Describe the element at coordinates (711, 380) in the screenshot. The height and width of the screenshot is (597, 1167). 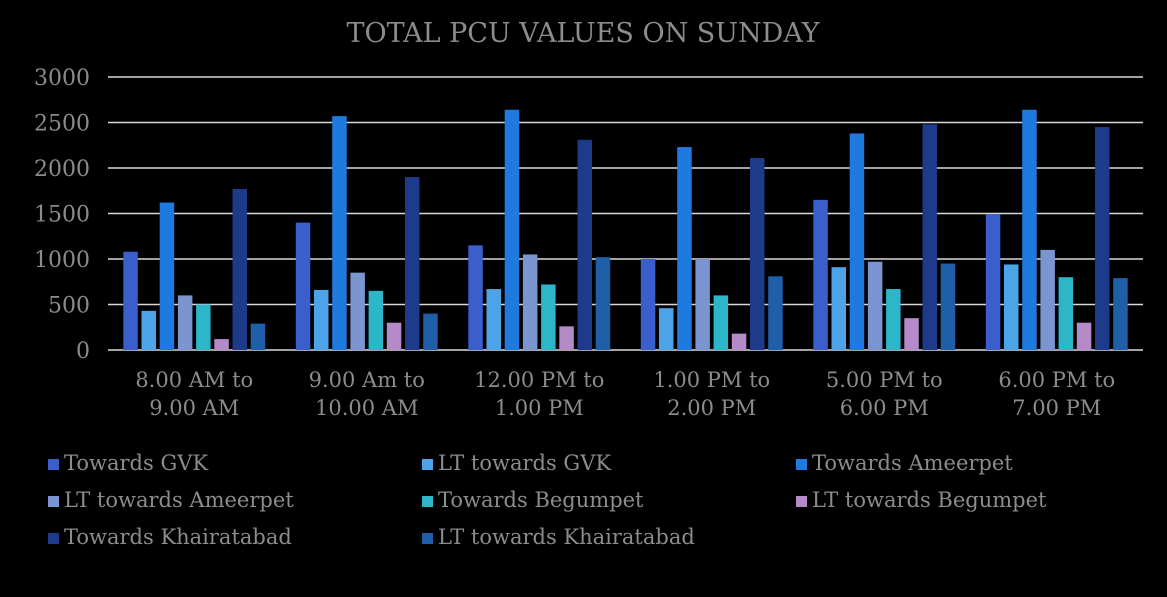
I see `x-tick-label: 1.00 PM to` at that location.